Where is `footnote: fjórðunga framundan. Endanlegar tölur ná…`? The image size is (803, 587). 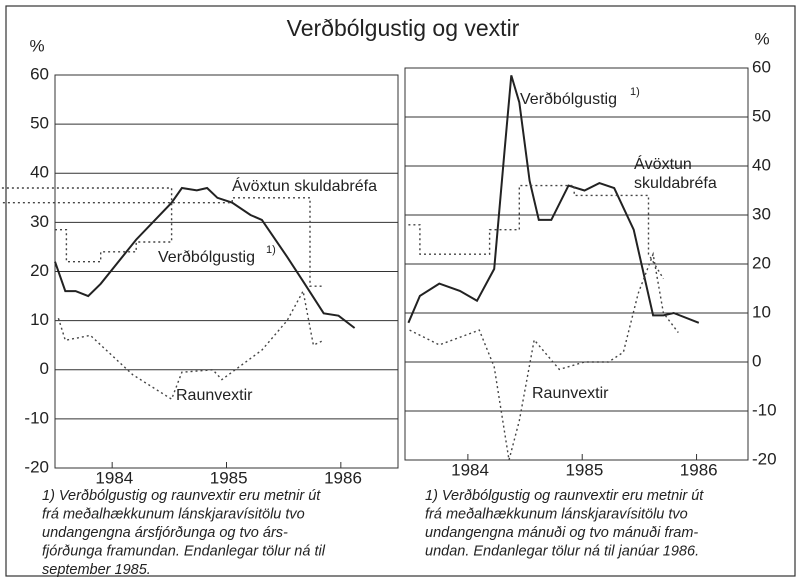
footnote: fjórðunga framundan. Endanlegar tölur ná… is located at coordinates (184, 551).